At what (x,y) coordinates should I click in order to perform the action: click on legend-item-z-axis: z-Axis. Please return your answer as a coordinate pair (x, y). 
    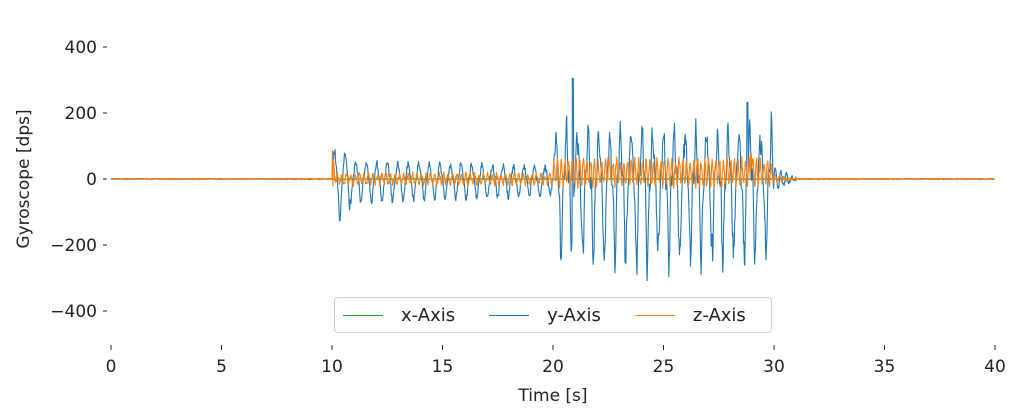
    Looking at the image, I should click on (690, 315).